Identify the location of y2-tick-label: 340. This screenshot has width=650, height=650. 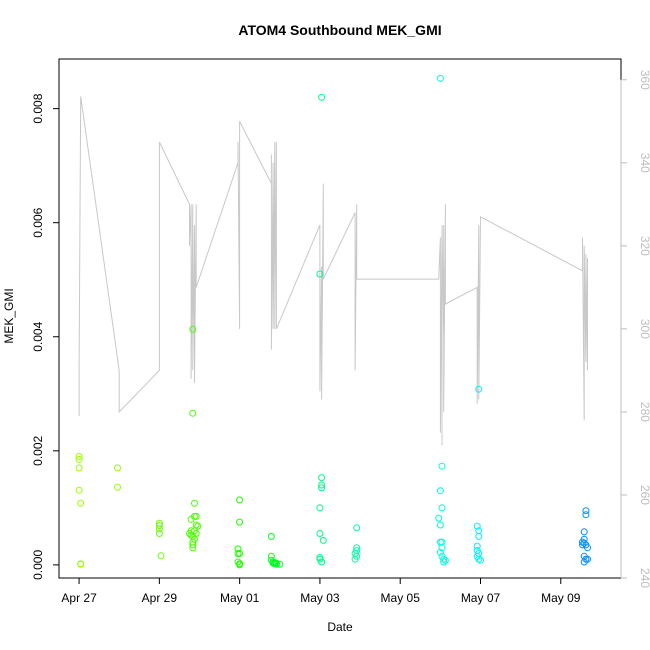
(644, 163).